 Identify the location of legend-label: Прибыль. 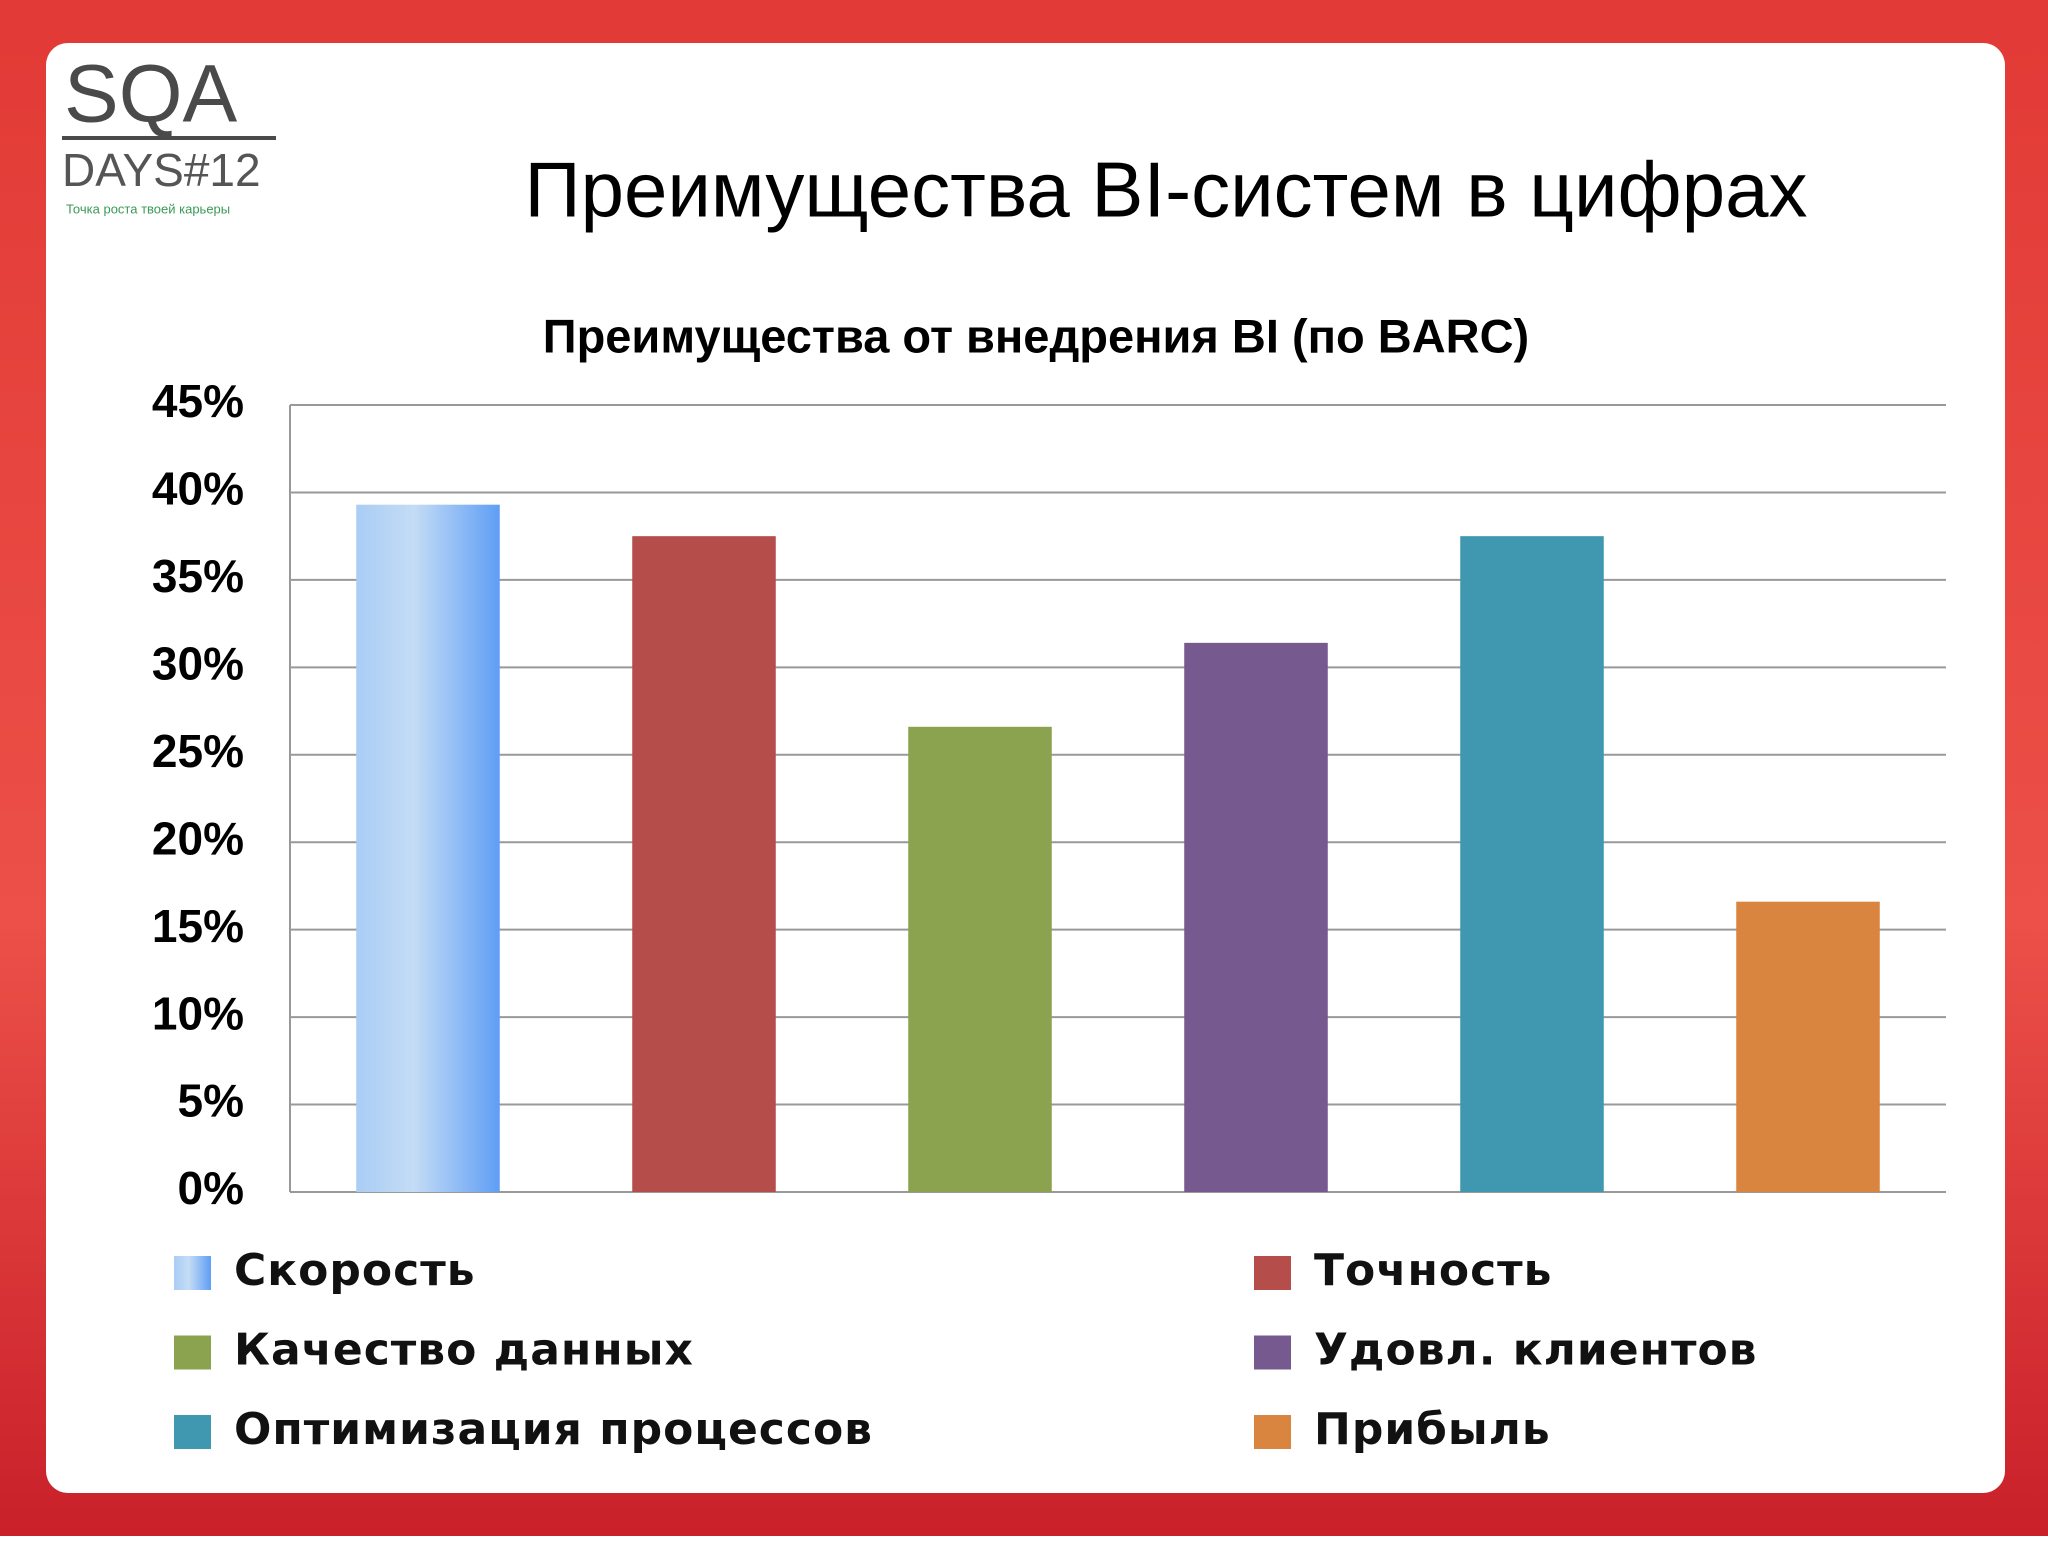
(1432, 1429).